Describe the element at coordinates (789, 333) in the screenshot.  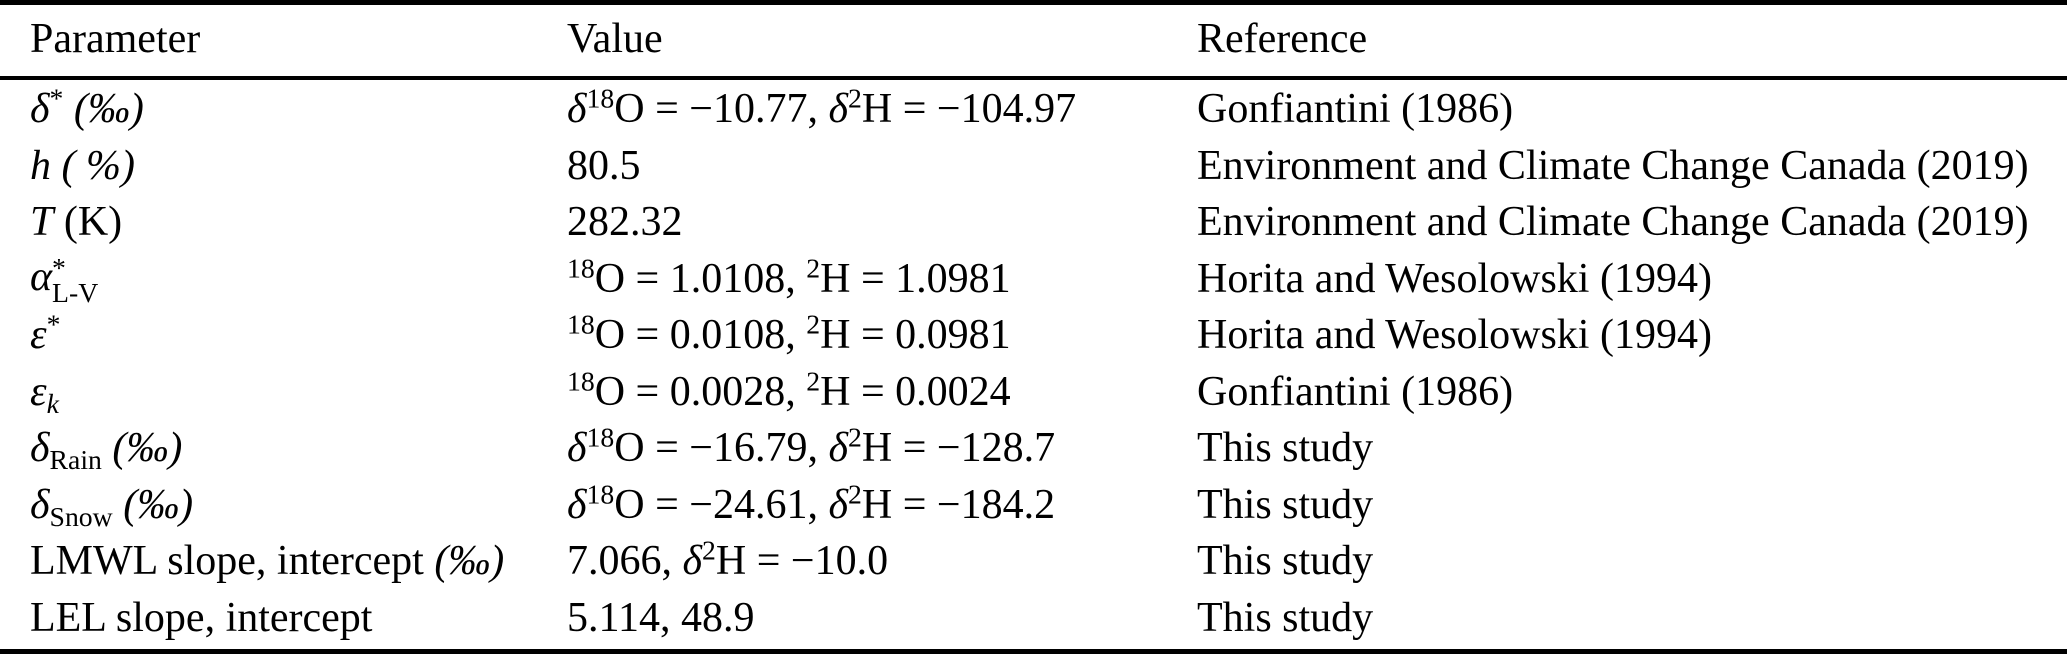
I see `value-cell: 18O = 0.0108, 2H = 0.0981` at that location.